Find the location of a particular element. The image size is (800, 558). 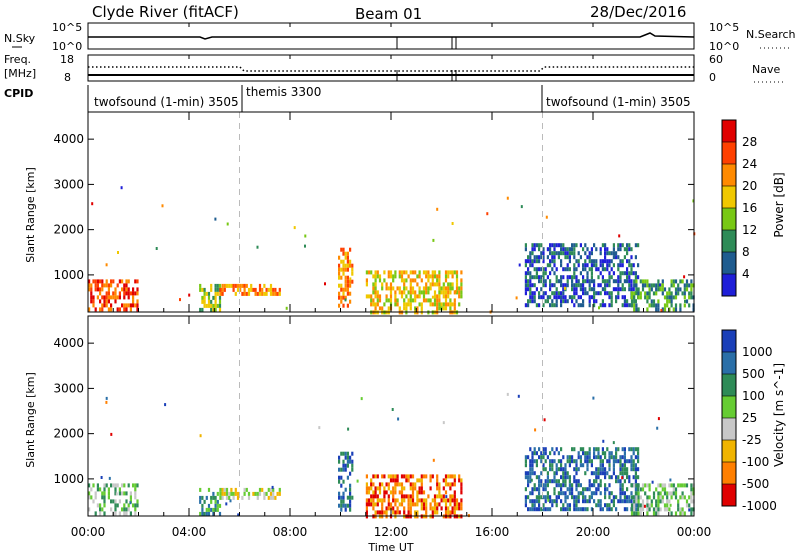

colorbar-tick-label: 100 is located at coordinates (753, 396).